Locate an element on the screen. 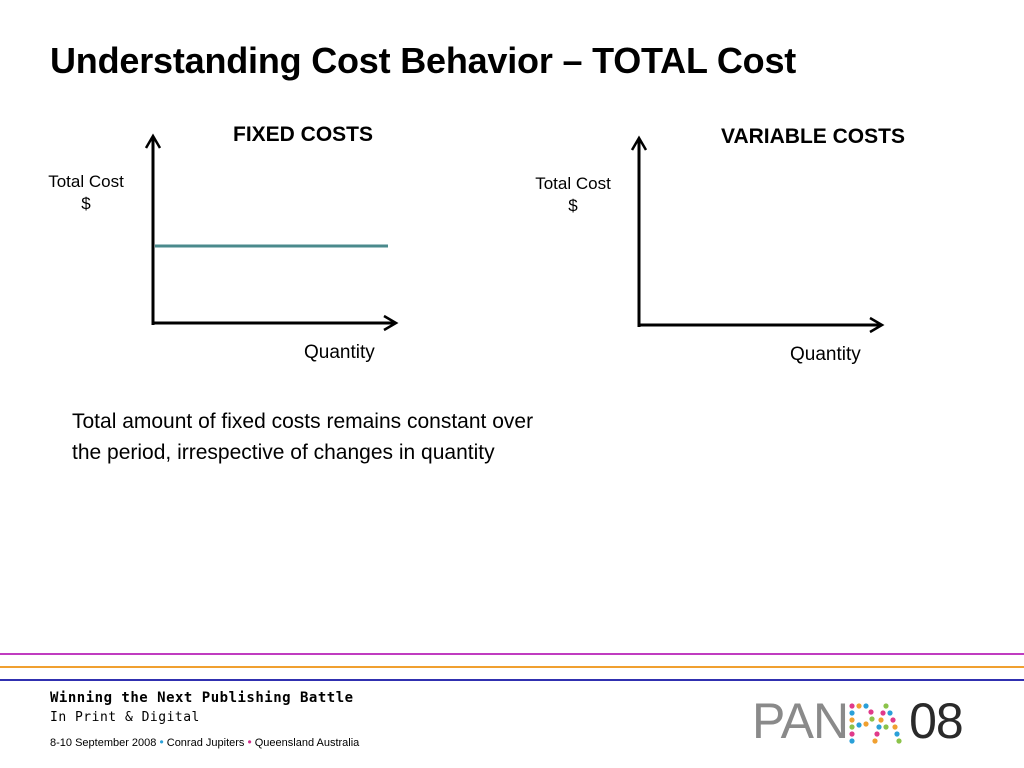 The width and height of the screenshot is (1024, 768). footer-divider-blue is located at coordinates (512, 680).